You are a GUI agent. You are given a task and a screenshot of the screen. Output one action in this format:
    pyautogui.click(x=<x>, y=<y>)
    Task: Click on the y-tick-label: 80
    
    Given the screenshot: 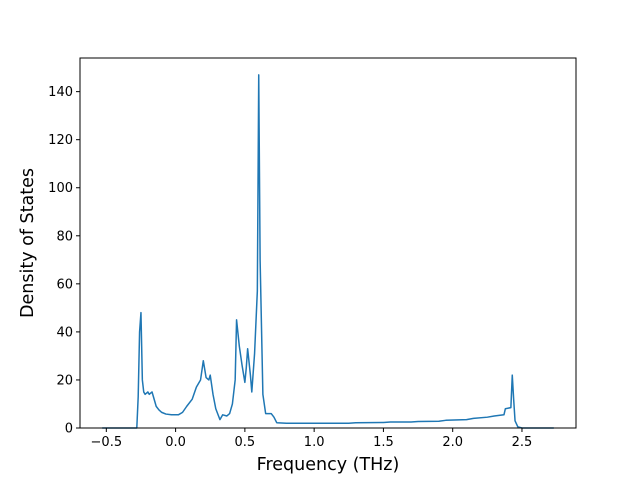 What is the action you would take?
    pyautogui.click(x=64, y=236)
    